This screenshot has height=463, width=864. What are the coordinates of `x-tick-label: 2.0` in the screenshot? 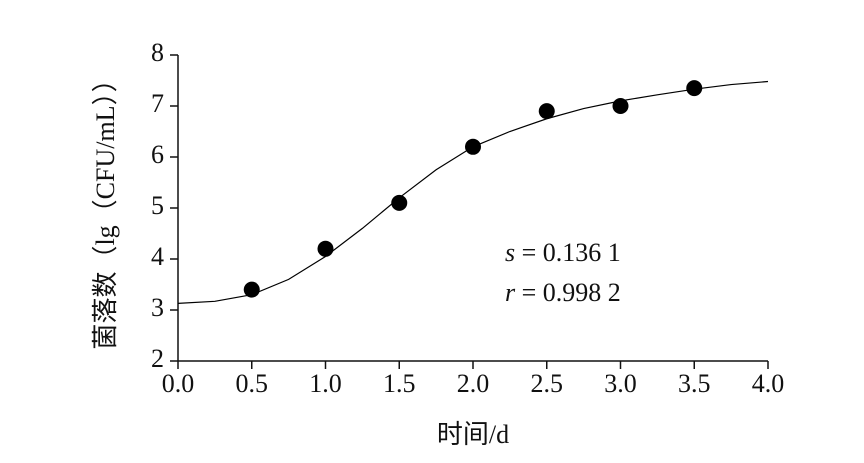 It's located at (473, 383).